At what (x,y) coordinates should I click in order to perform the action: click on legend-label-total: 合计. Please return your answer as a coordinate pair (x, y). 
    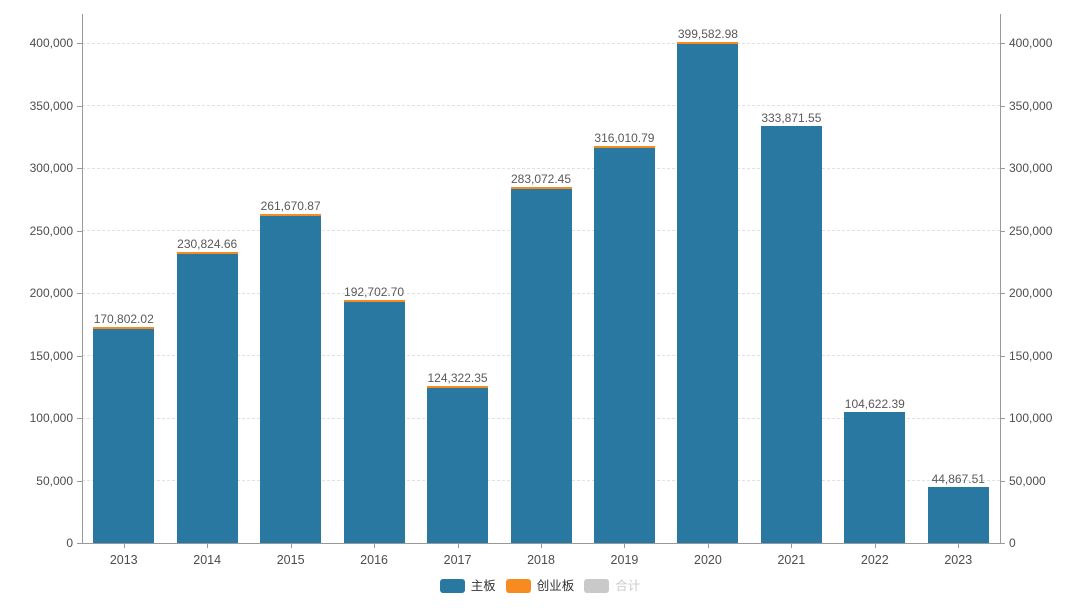
    Looking at the image, I should click on (628, 586).